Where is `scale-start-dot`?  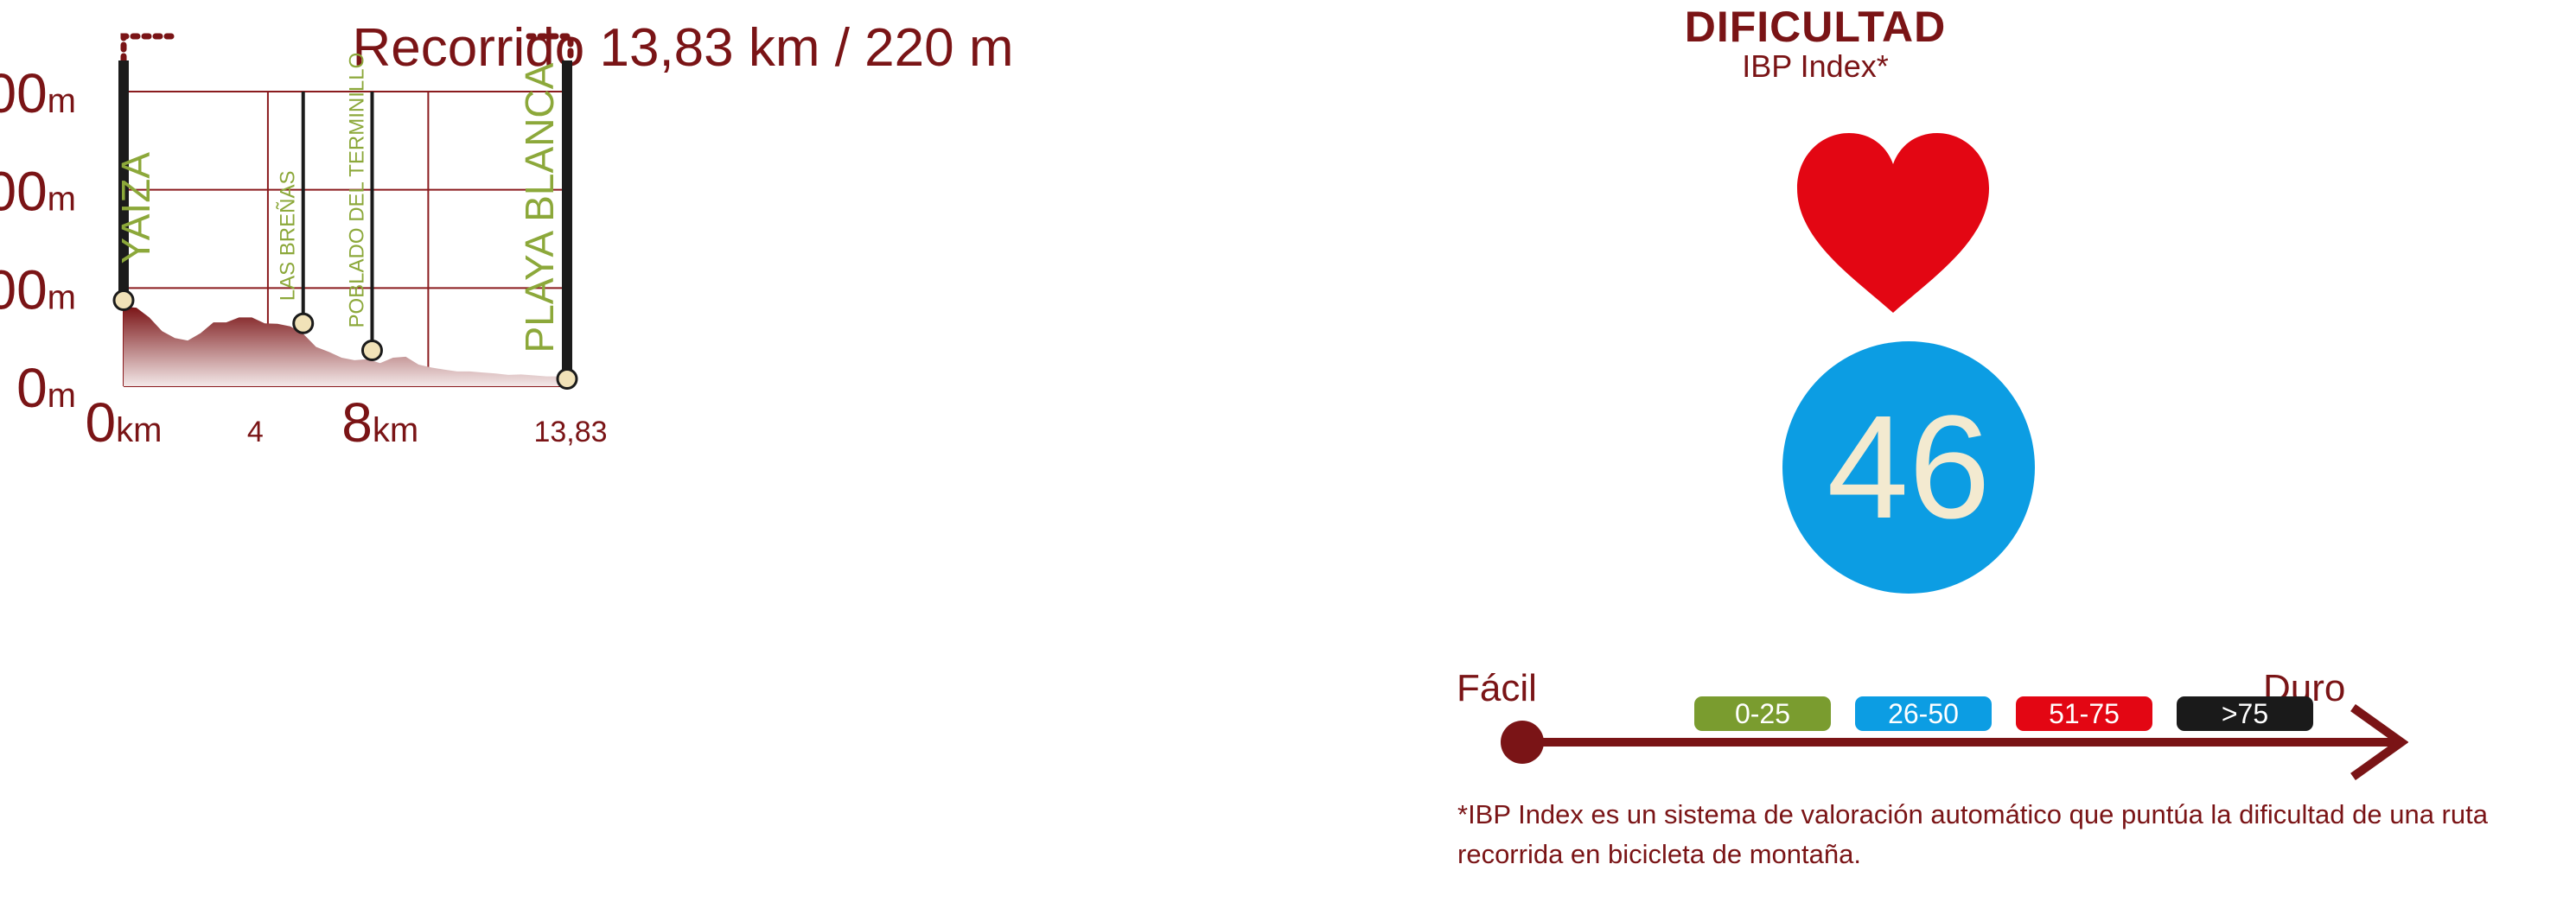
scale-start-dot is located at coordinates (1522, 743).